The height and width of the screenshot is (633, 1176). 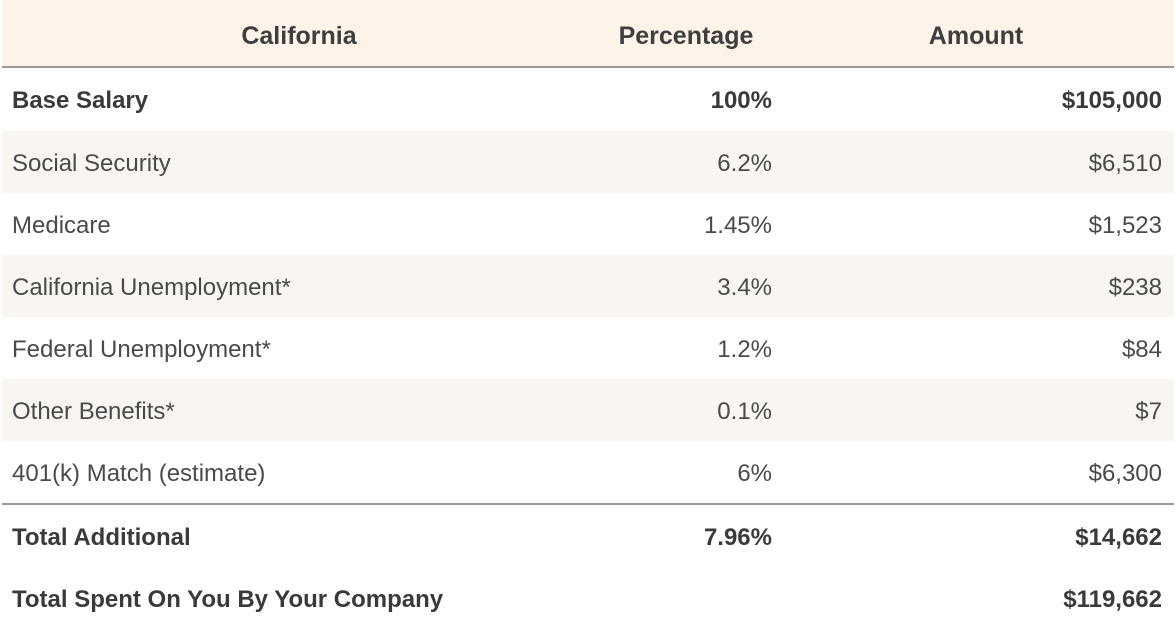 I want to click on row-percentage: 3.4%, so click(x=744, y=287).